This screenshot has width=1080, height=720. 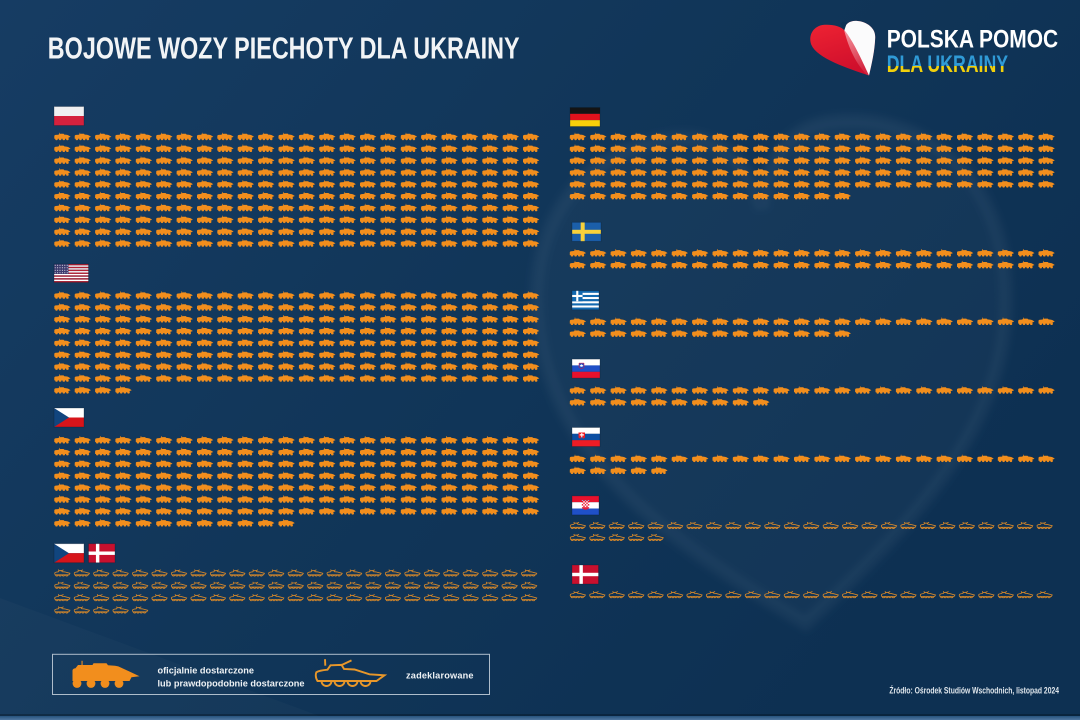 What do you see at coordinates (231, 683) in the screenshot?
I see `svg-text: lub prawdopodobnie dostarczone` at bounding box center [231, 683].